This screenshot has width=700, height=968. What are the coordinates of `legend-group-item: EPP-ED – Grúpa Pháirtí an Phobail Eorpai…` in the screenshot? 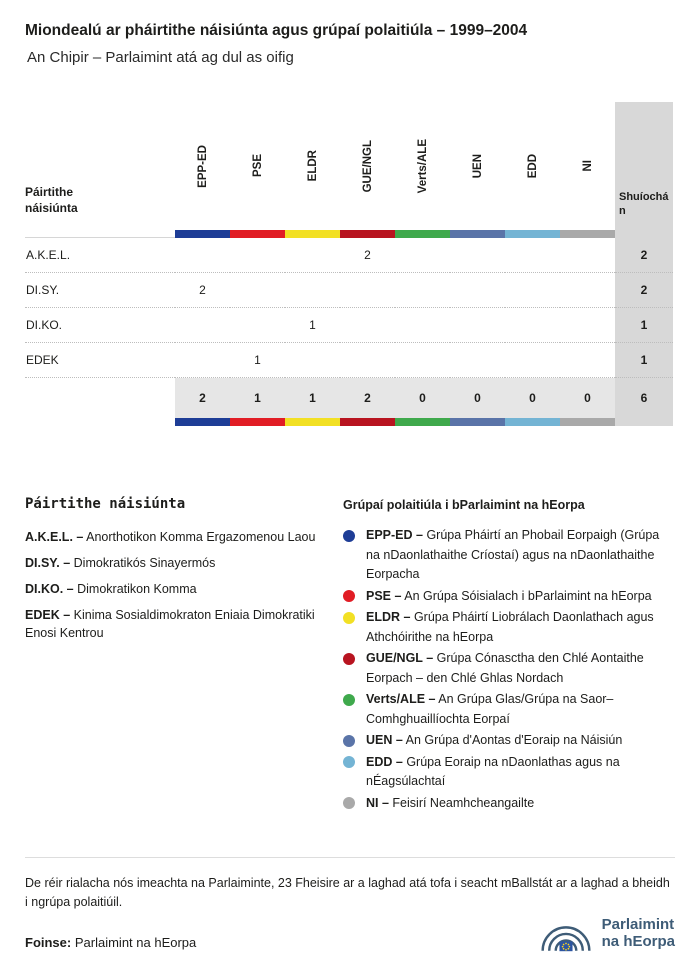 It's located at (508, 555).